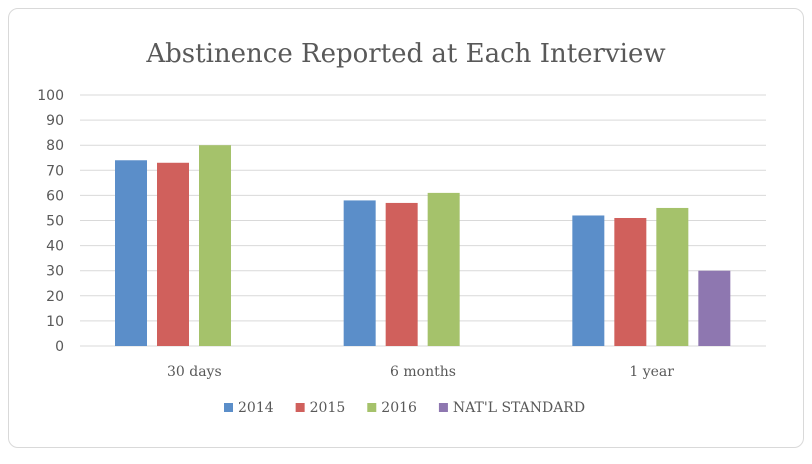  I want to click on bar-2016-30-days, so click(215, 245).